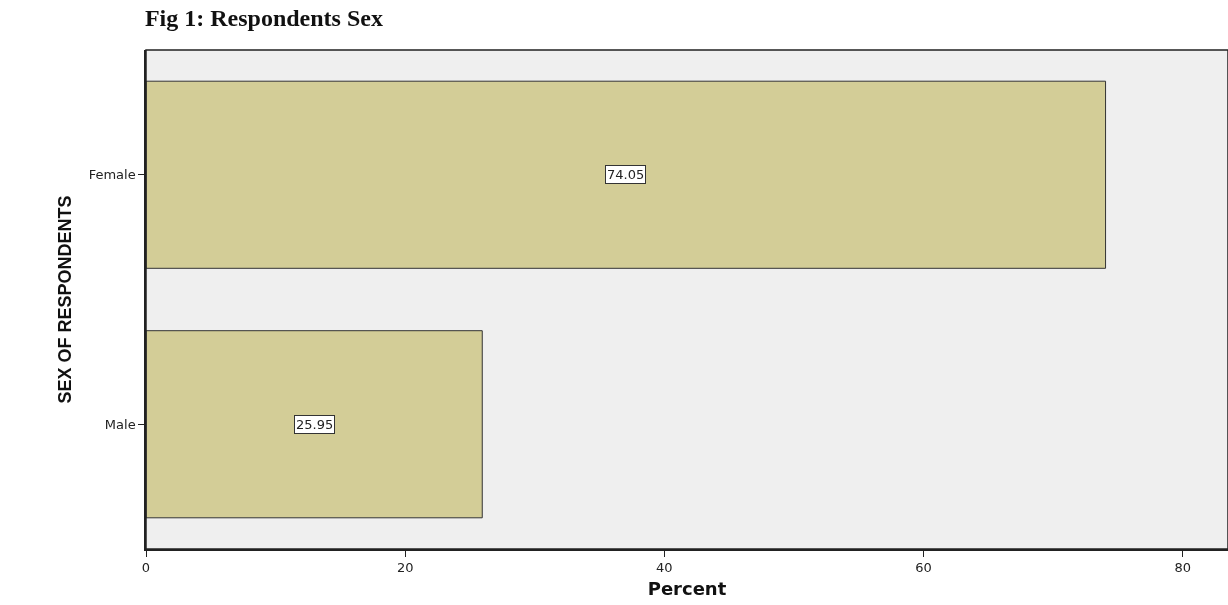 The image size is (1228, 605). What do you see at coordinates (687, 588) in the screenshot?
I see `x-axis-title: Percent` at bounding box center [687, 588].